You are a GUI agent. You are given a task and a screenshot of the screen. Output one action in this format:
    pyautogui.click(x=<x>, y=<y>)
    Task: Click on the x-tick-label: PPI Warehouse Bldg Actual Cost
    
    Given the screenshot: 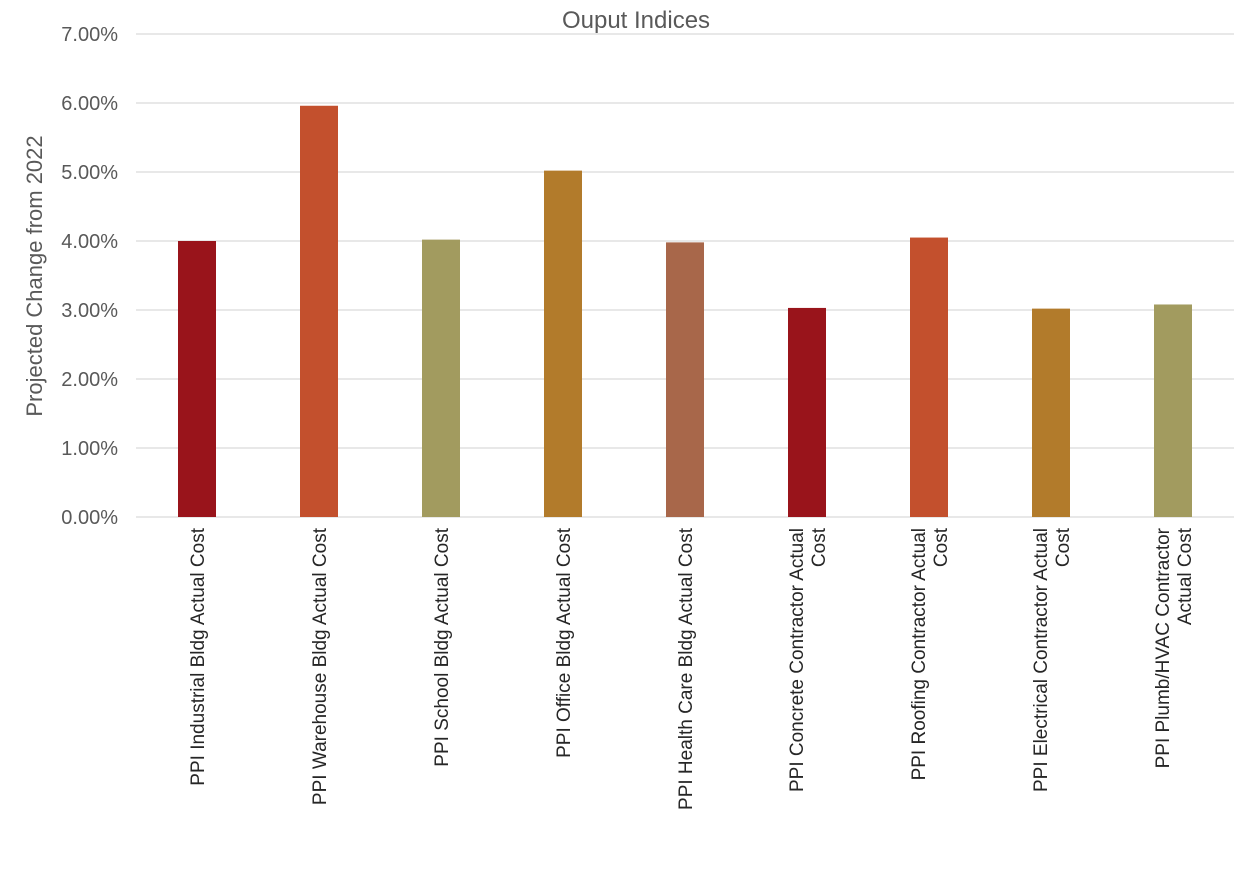 What is the action you would take?
    pyautogui.click(x=320, y=666)
    